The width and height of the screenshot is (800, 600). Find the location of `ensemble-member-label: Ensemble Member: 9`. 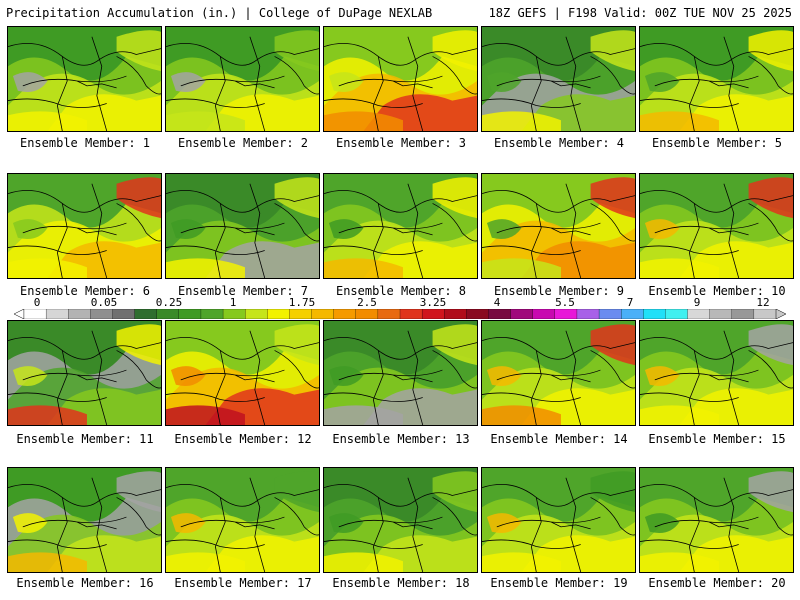

ensemble-member-label: Ensemble Member: 9 is located at coordinates (559, 291).